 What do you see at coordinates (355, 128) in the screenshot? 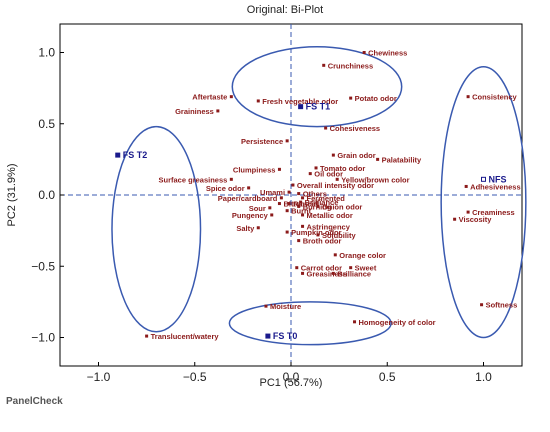
I see `attribute-label: Cohesiveness` at bounding box center [355, 128].